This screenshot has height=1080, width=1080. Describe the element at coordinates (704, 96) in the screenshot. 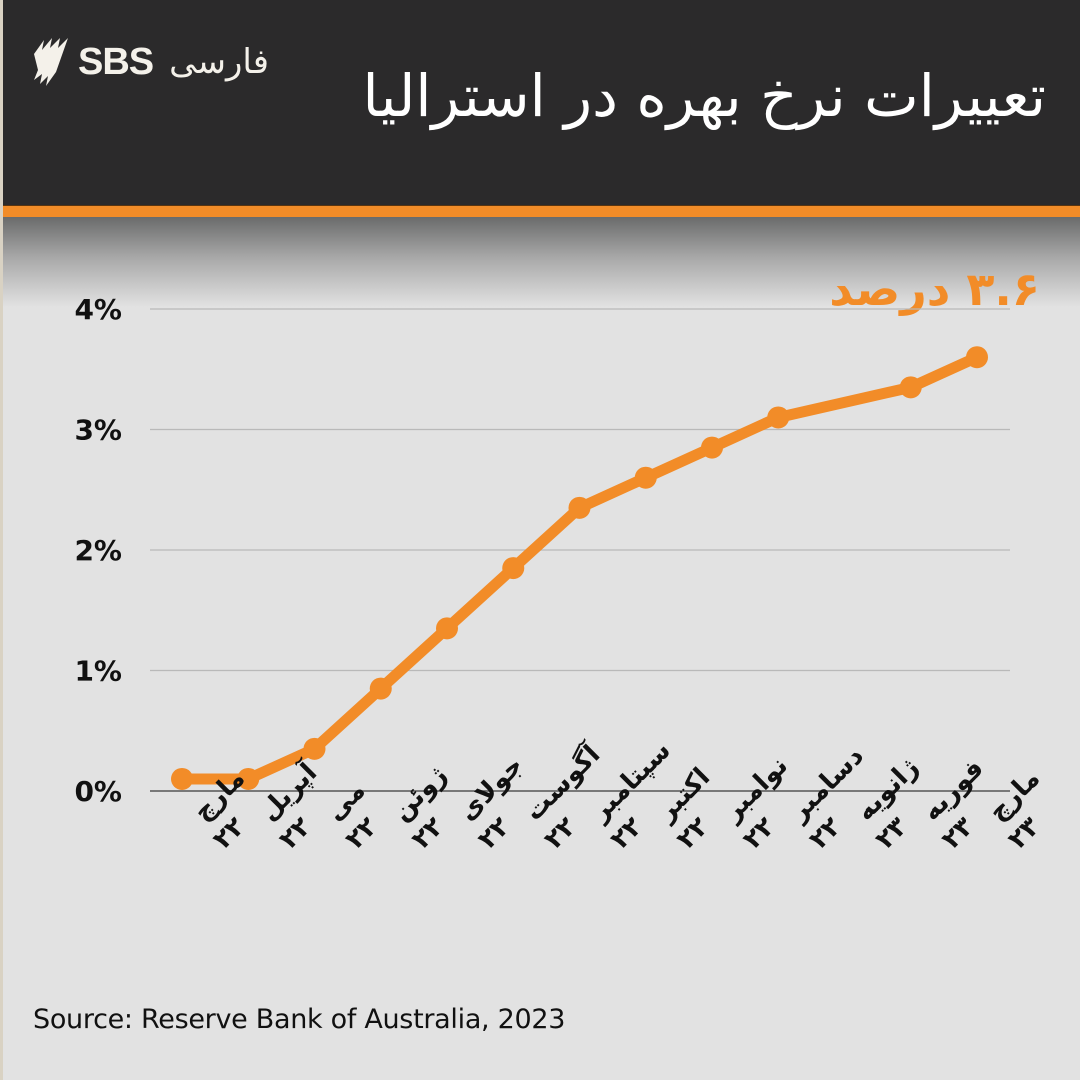

I see `page-title: تعییرات نرخ بهره در استرالیا` at that location.